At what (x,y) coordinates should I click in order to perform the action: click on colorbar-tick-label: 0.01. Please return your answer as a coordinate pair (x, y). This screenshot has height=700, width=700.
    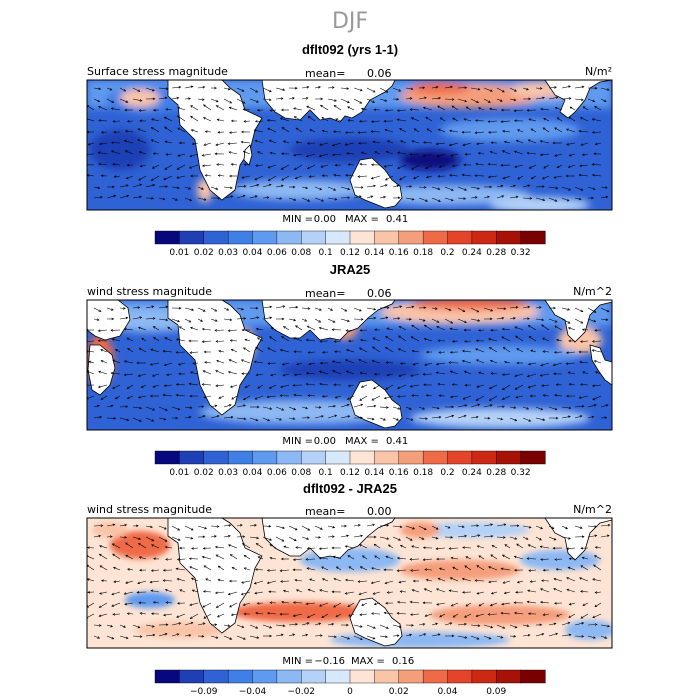
    Looking at the image, I should click on (179, 473).